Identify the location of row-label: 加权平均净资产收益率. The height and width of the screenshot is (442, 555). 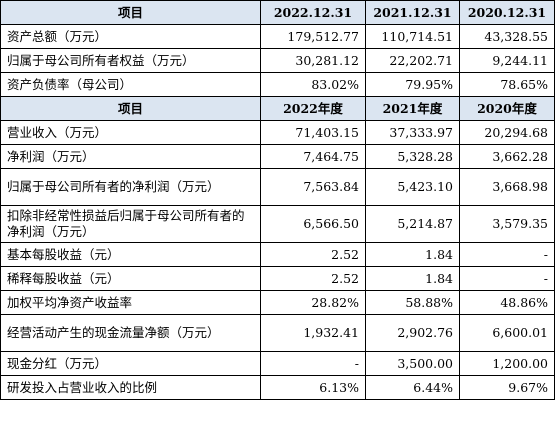
(130, 302).